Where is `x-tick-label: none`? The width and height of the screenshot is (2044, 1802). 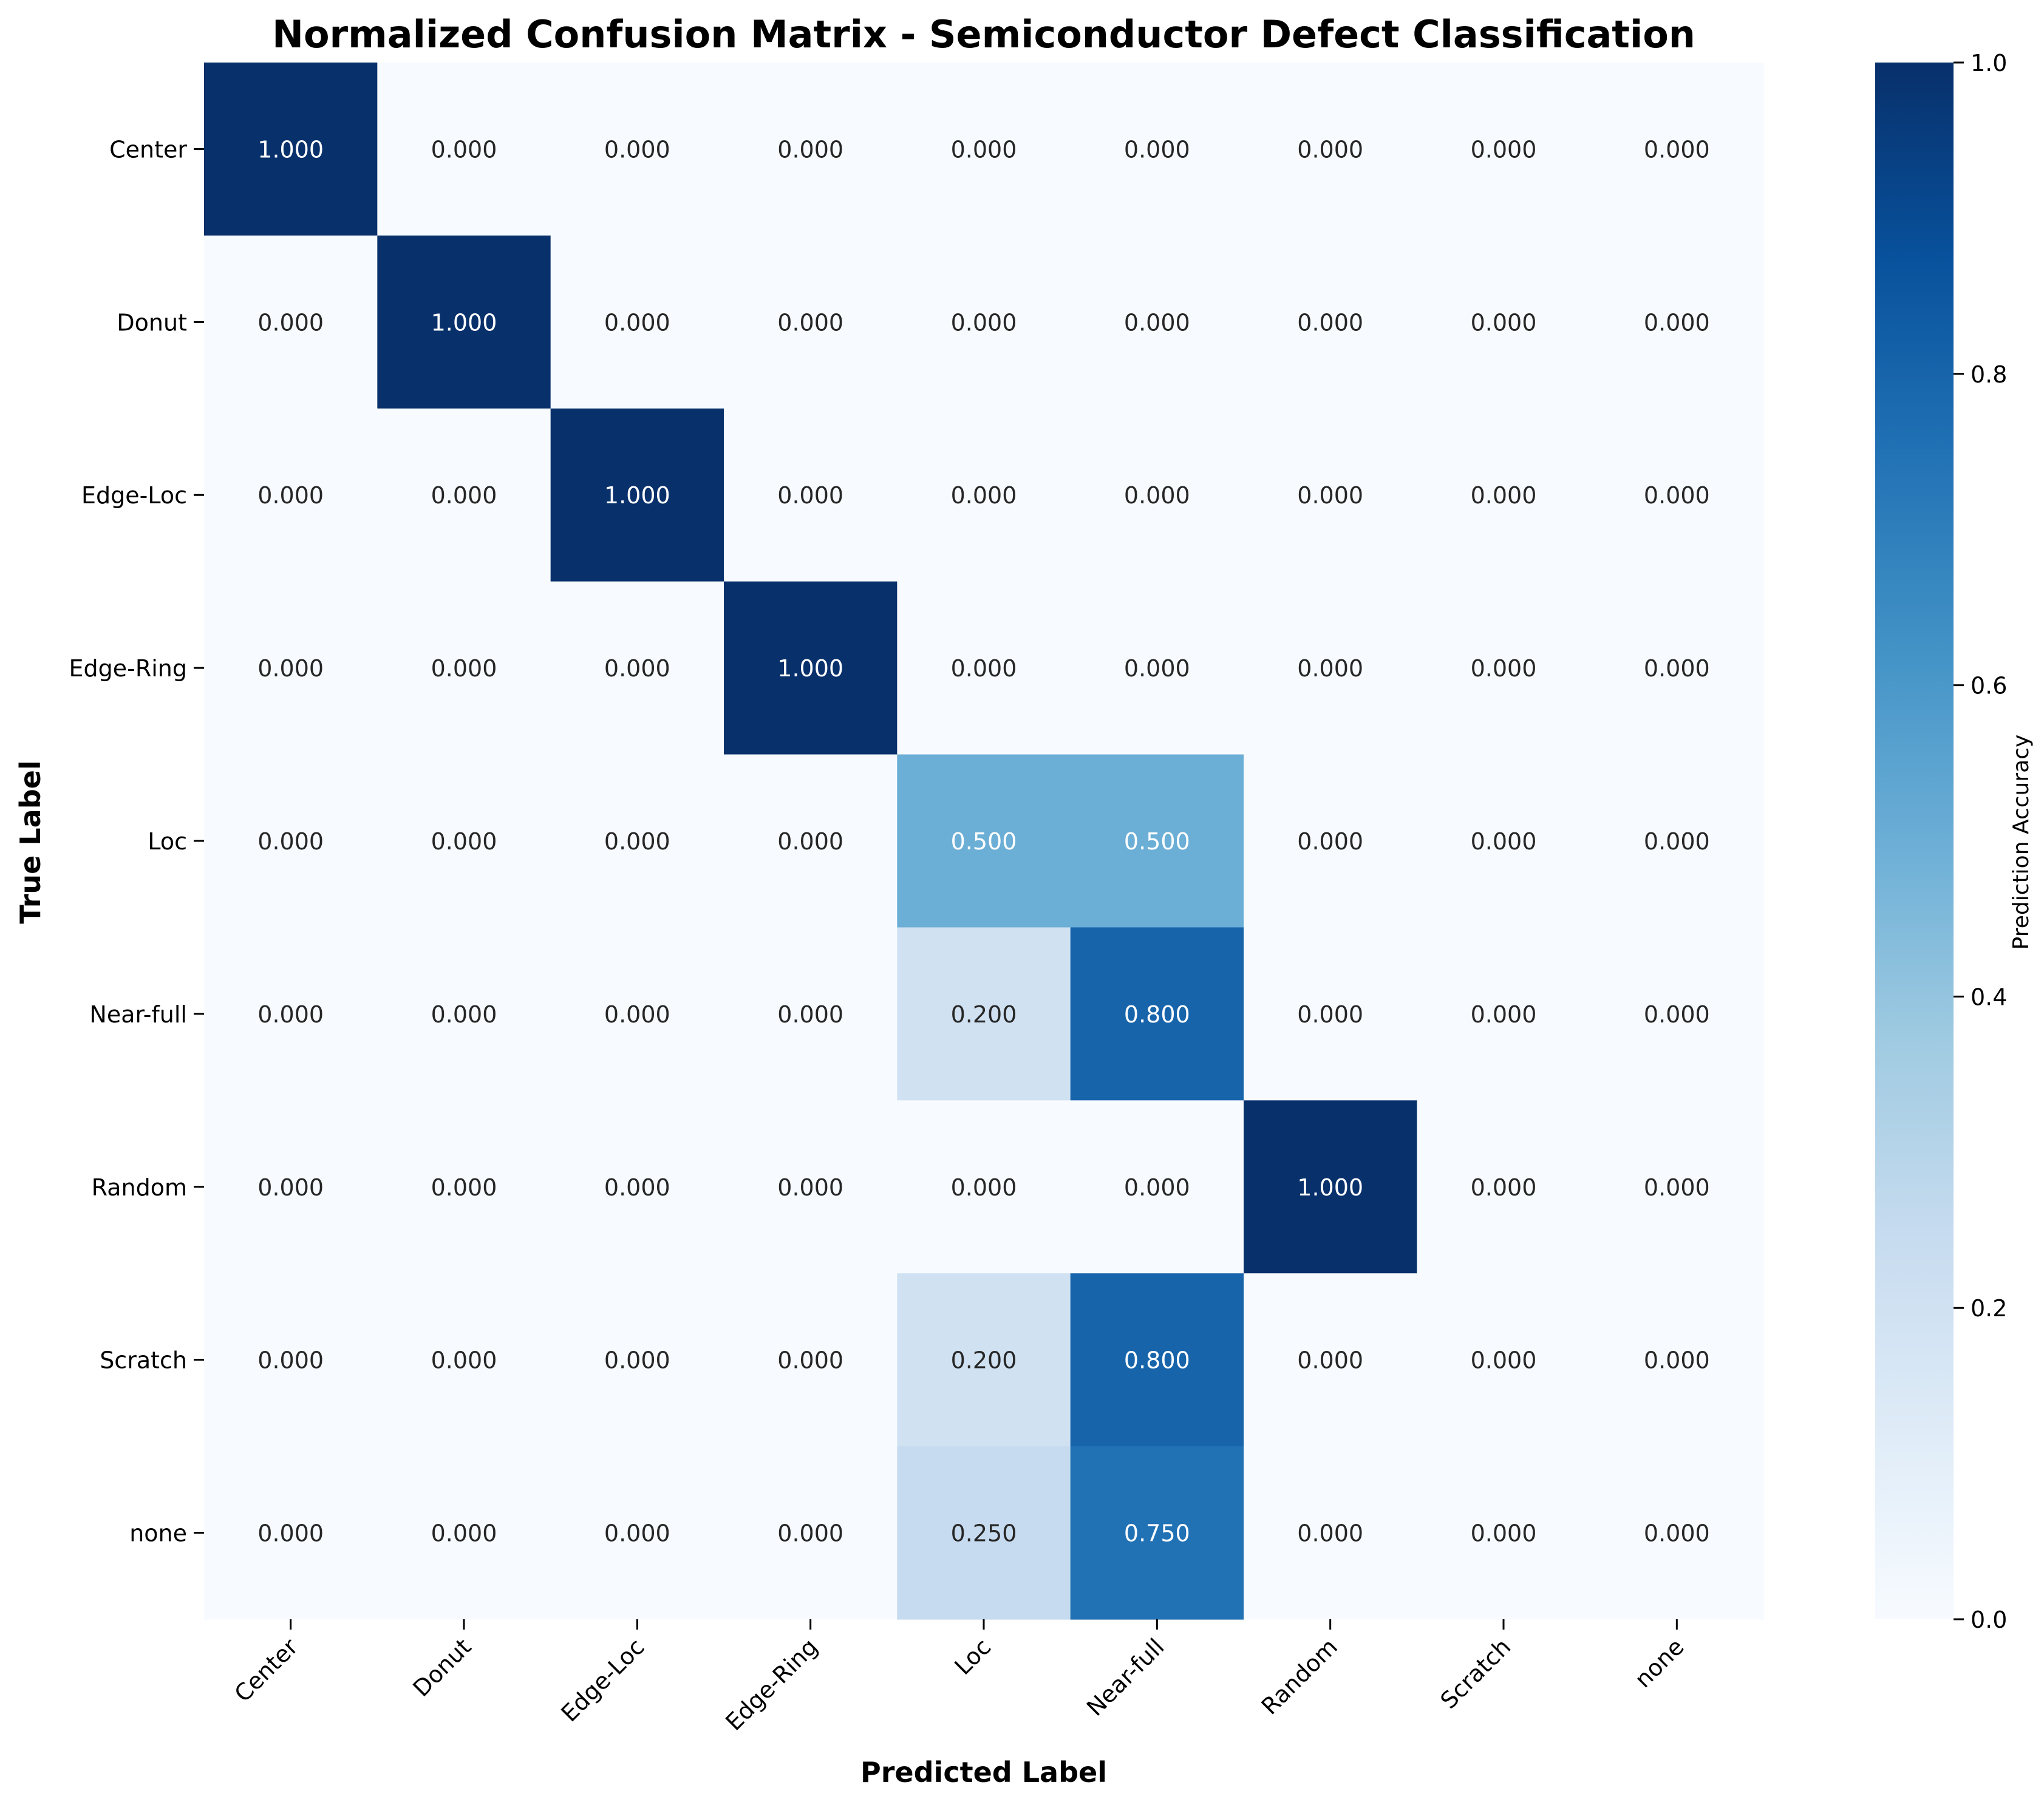 x-tick-label: none is located at coordinates (1659, 1663).